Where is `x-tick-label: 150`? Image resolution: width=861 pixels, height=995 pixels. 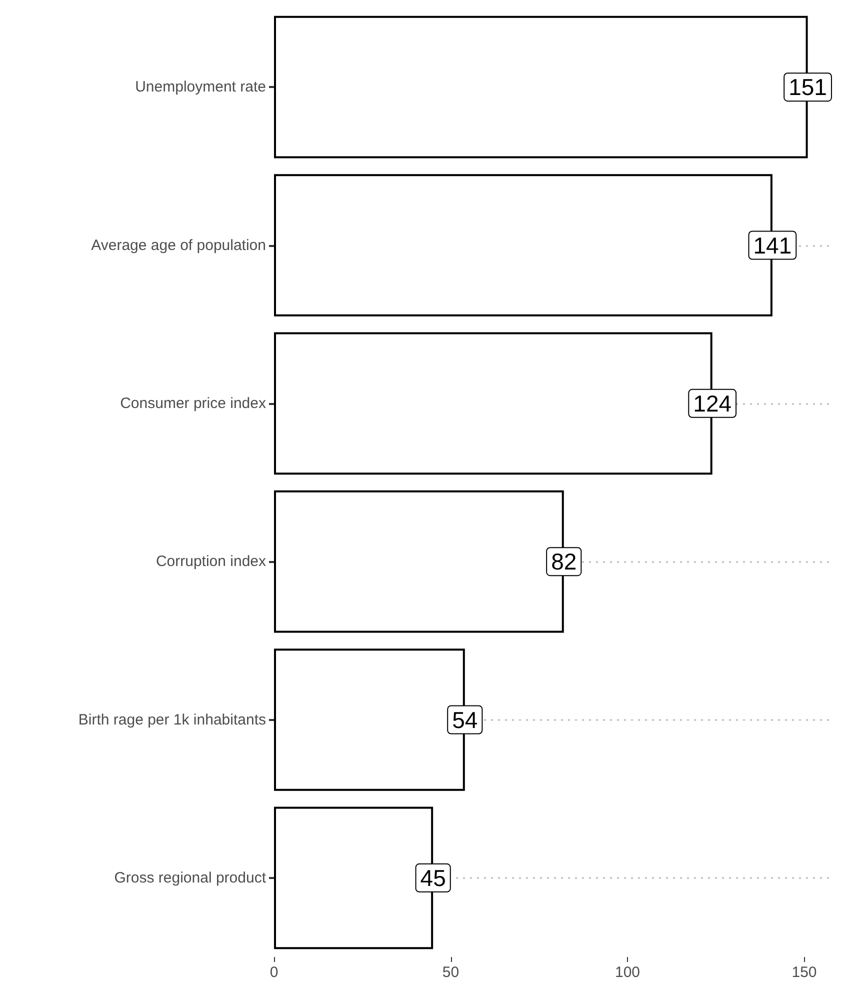 x-tick-label: 150 is located at coordinates (804, 972).